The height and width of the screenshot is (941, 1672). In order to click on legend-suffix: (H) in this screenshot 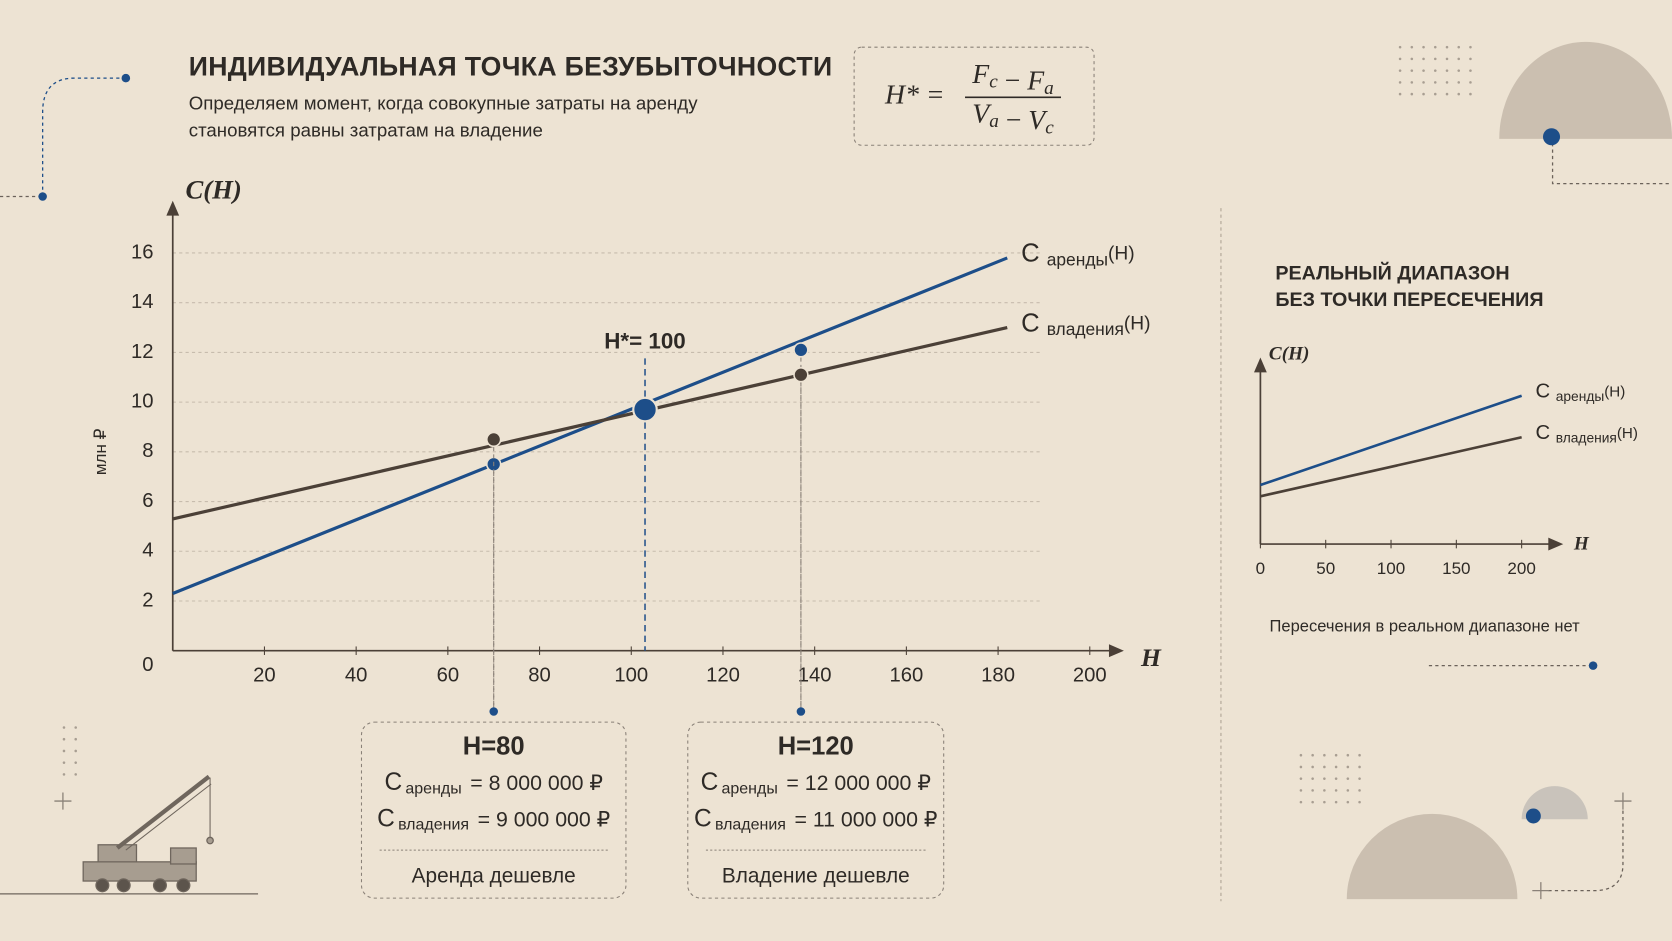, I will do `click(1614, 392)`.